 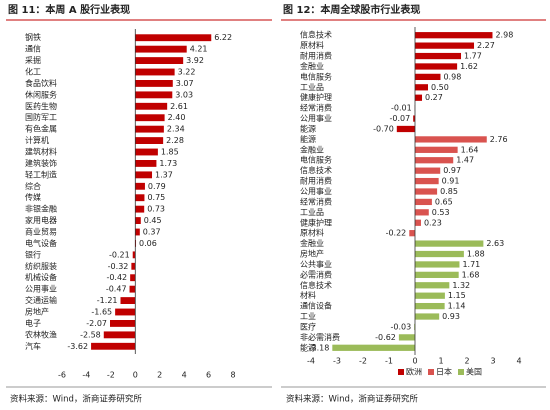 What do you see at coordinates (164, 174) in the screenshot?
I see `value-label: 1.37` at bounding box center [164, 174].